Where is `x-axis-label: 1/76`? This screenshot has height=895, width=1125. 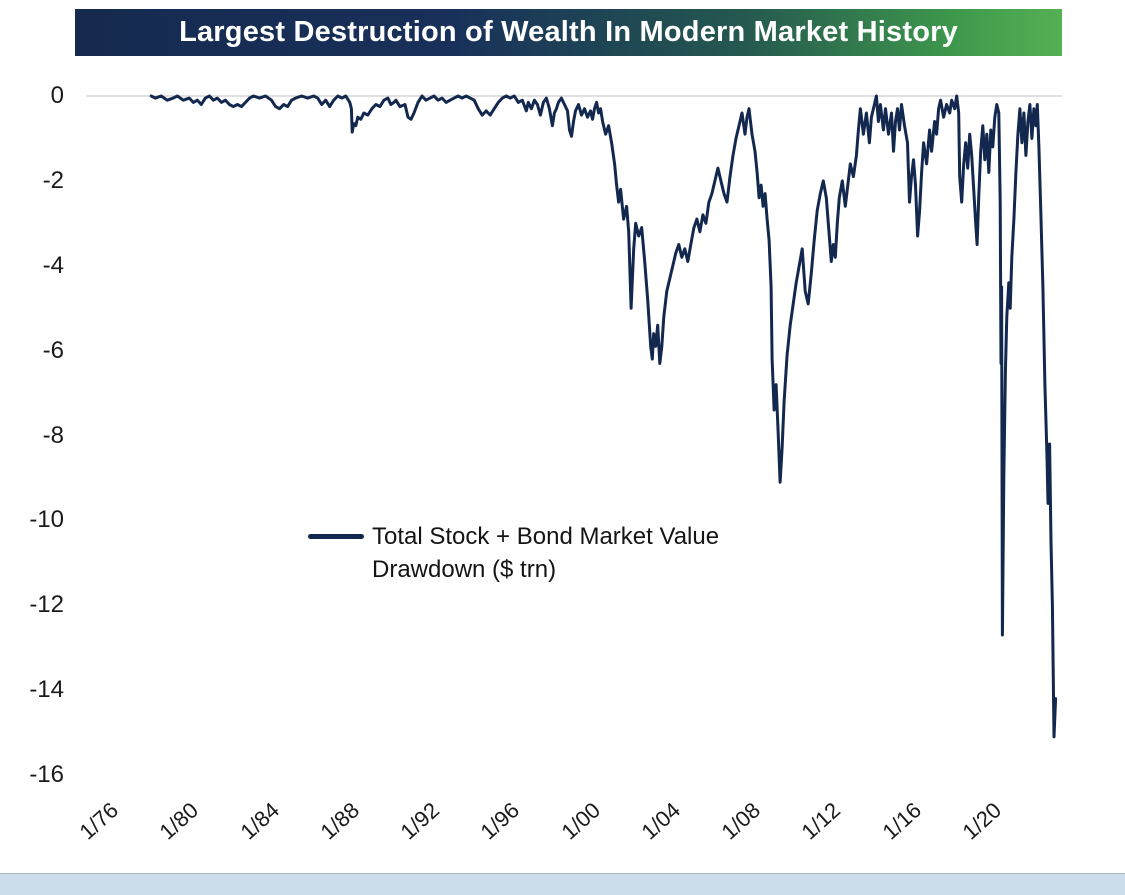 x-axis-label: 1/76 is located at coordinates (99, 821).